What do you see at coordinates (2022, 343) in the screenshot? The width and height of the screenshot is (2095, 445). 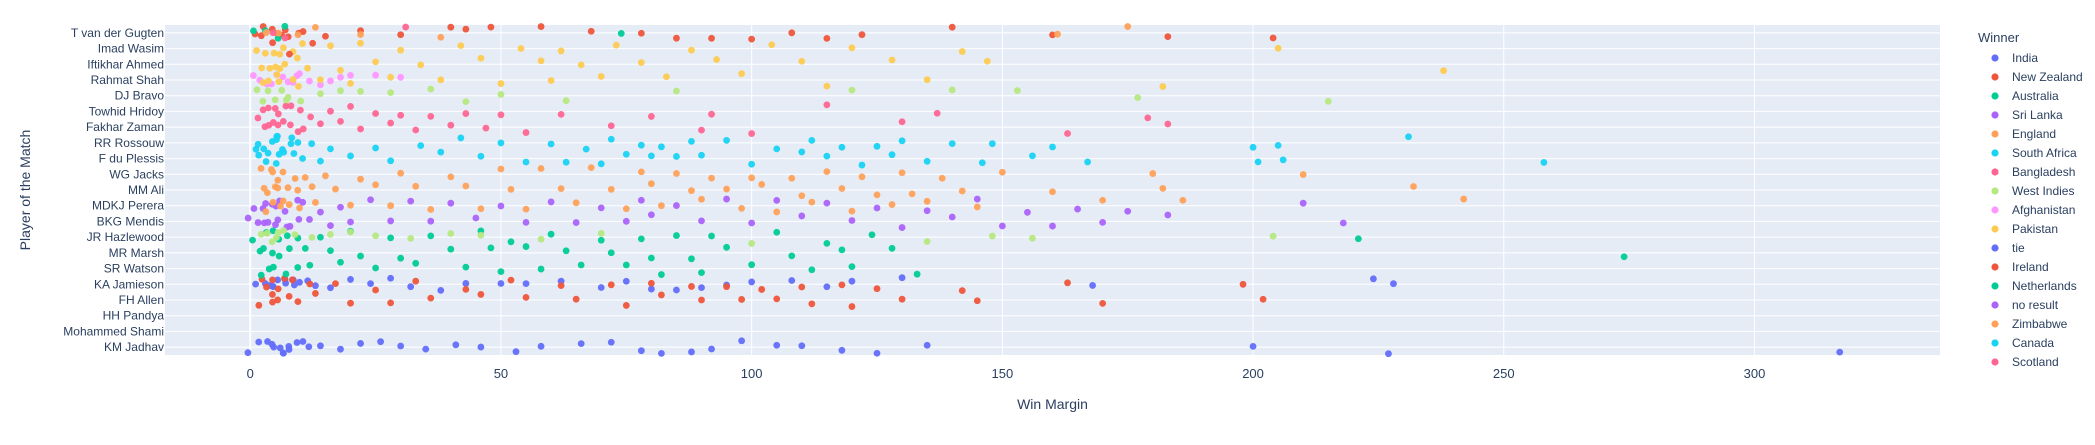 I see `legend-item: Canada` at bounding box center [2022, 343].